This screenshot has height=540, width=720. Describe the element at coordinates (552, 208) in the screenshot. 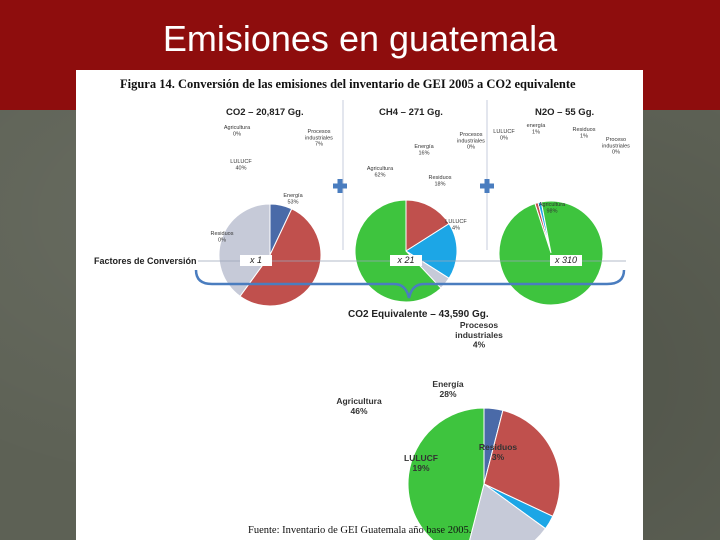

I see `pie-label: Agricultura 98%` at that location.